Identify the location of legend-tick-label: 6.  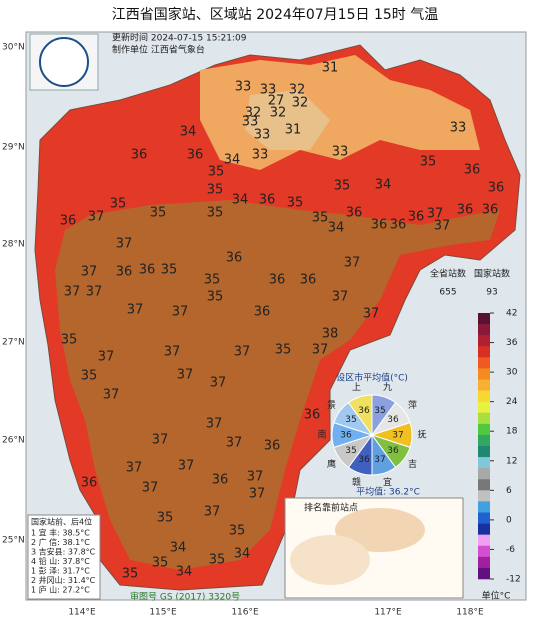
(509, 491).